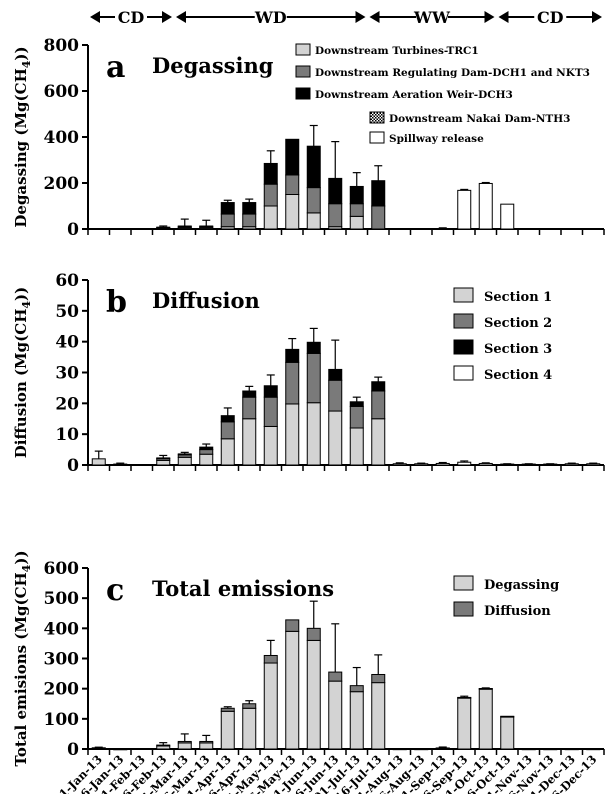 Image resolution: width=607 pixels, height=794 pixels. What do you see at coordinates (67, 374) in the screenshot?
I see `y-tick-label: 30` at bounding box center [67, 374].